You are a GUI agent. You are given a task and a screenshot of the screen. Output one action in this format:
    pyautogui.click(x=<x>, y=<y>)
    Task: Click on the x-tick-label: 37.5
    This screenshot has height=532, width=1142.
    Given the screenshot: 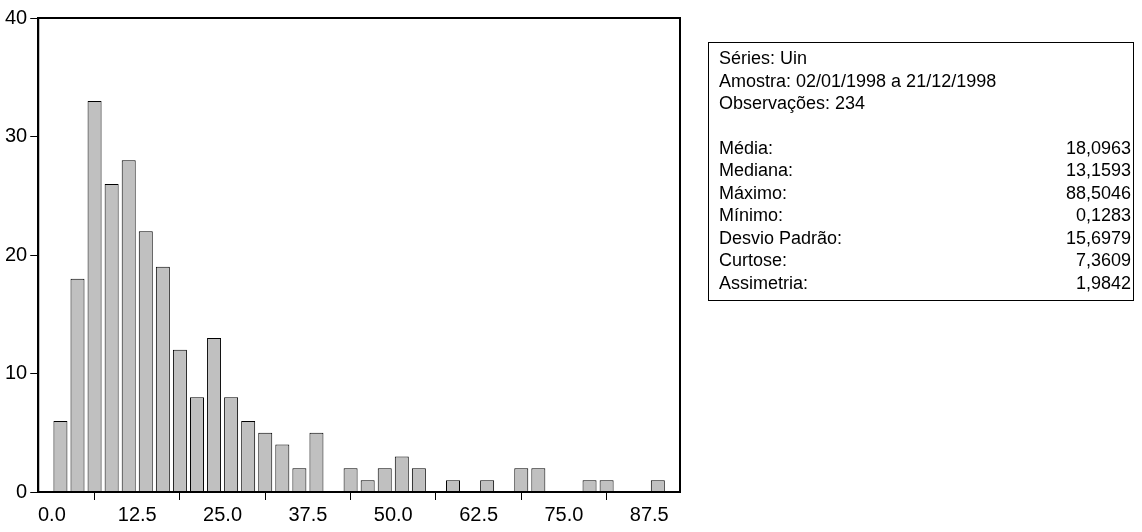 What is the action you would take?
    pyautogui.click(x=308, y=513)
    